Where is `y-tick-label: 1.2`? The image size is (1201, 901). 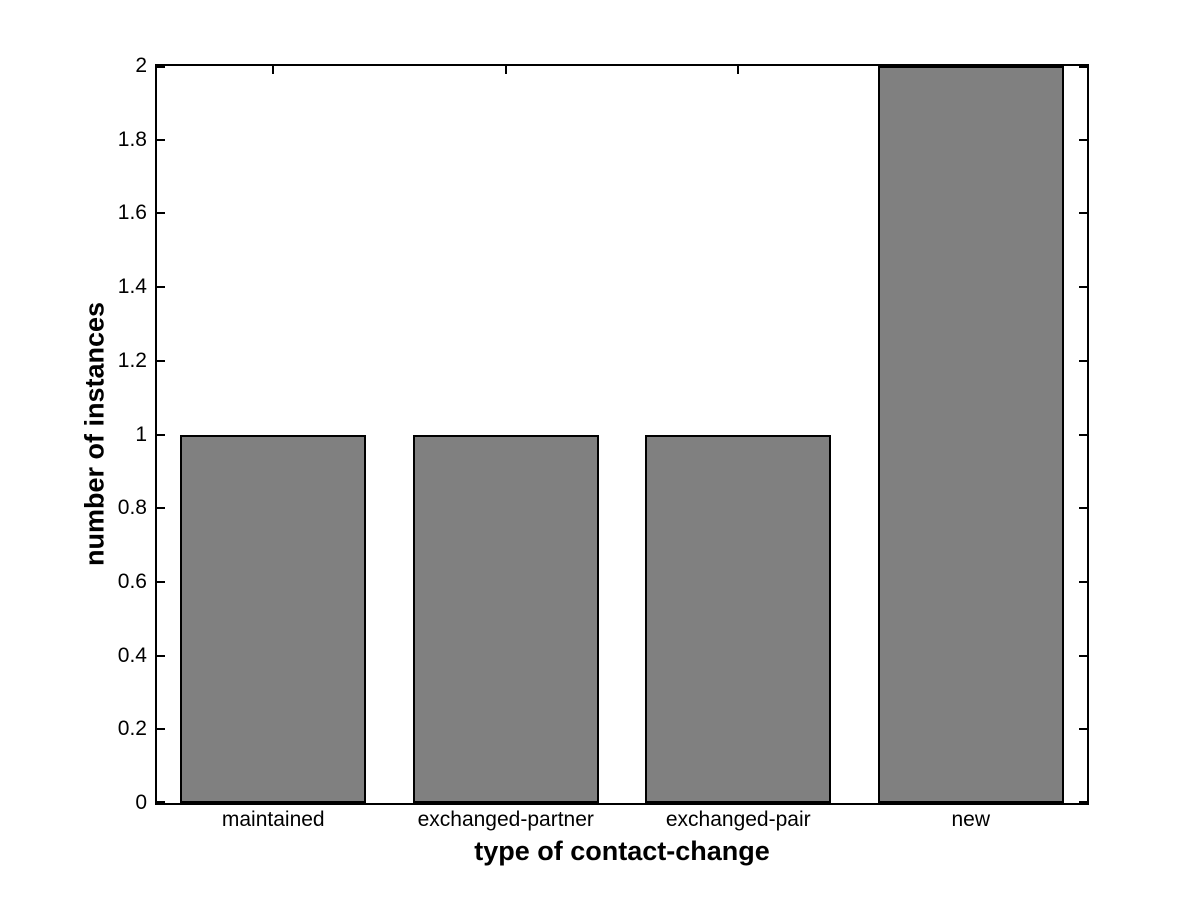 y-tick-label: 1.2 is located at coordinates (132, 360).